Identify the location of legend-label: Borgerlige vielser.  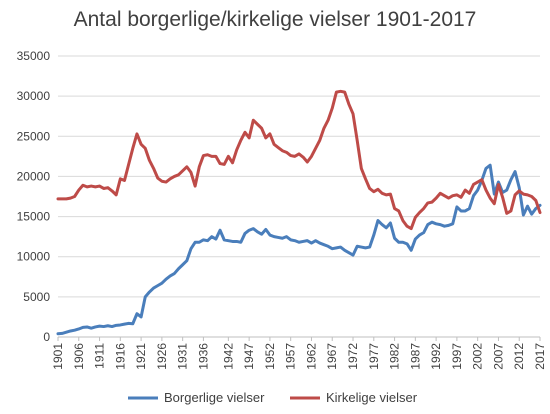
(214, 397).